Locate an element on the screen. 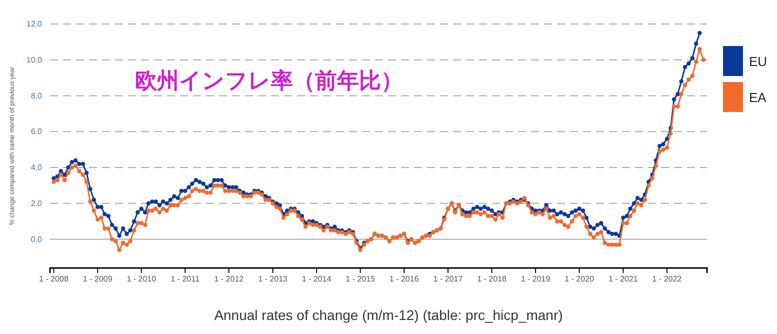  y-tick-label: 10.0 is located at coordinates (34, 59).